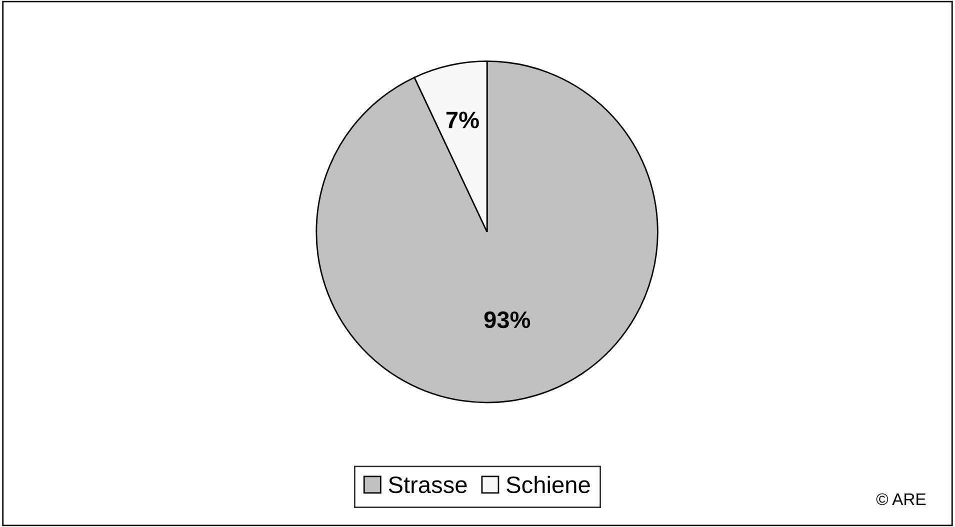  What do you see at coordinates (507, 319) in the screenshot?
I see `data-label: 93%` at bounding box center [507, 319].